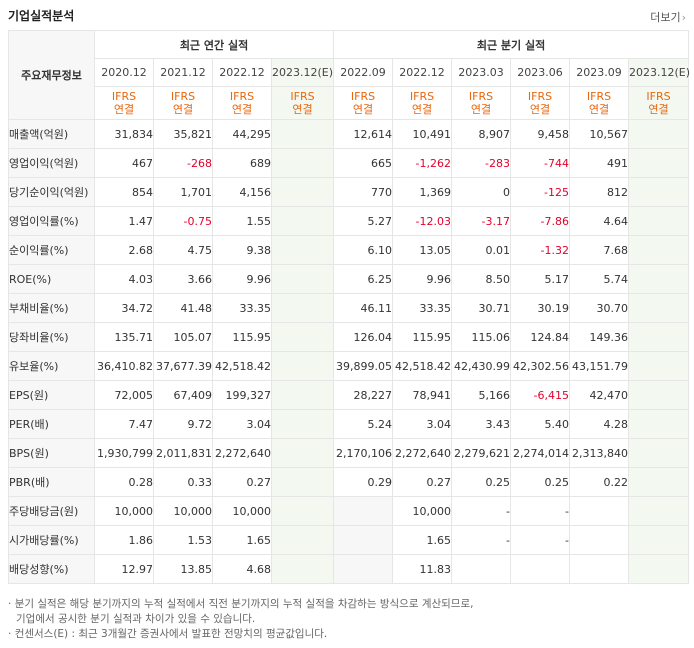 Image resolution: width=694 pixels, height=648 pixels. What do you see at coordinates (183, 134) in the screenshot?
I see `table-cell: 35,821` at bounding box center [183, 134].